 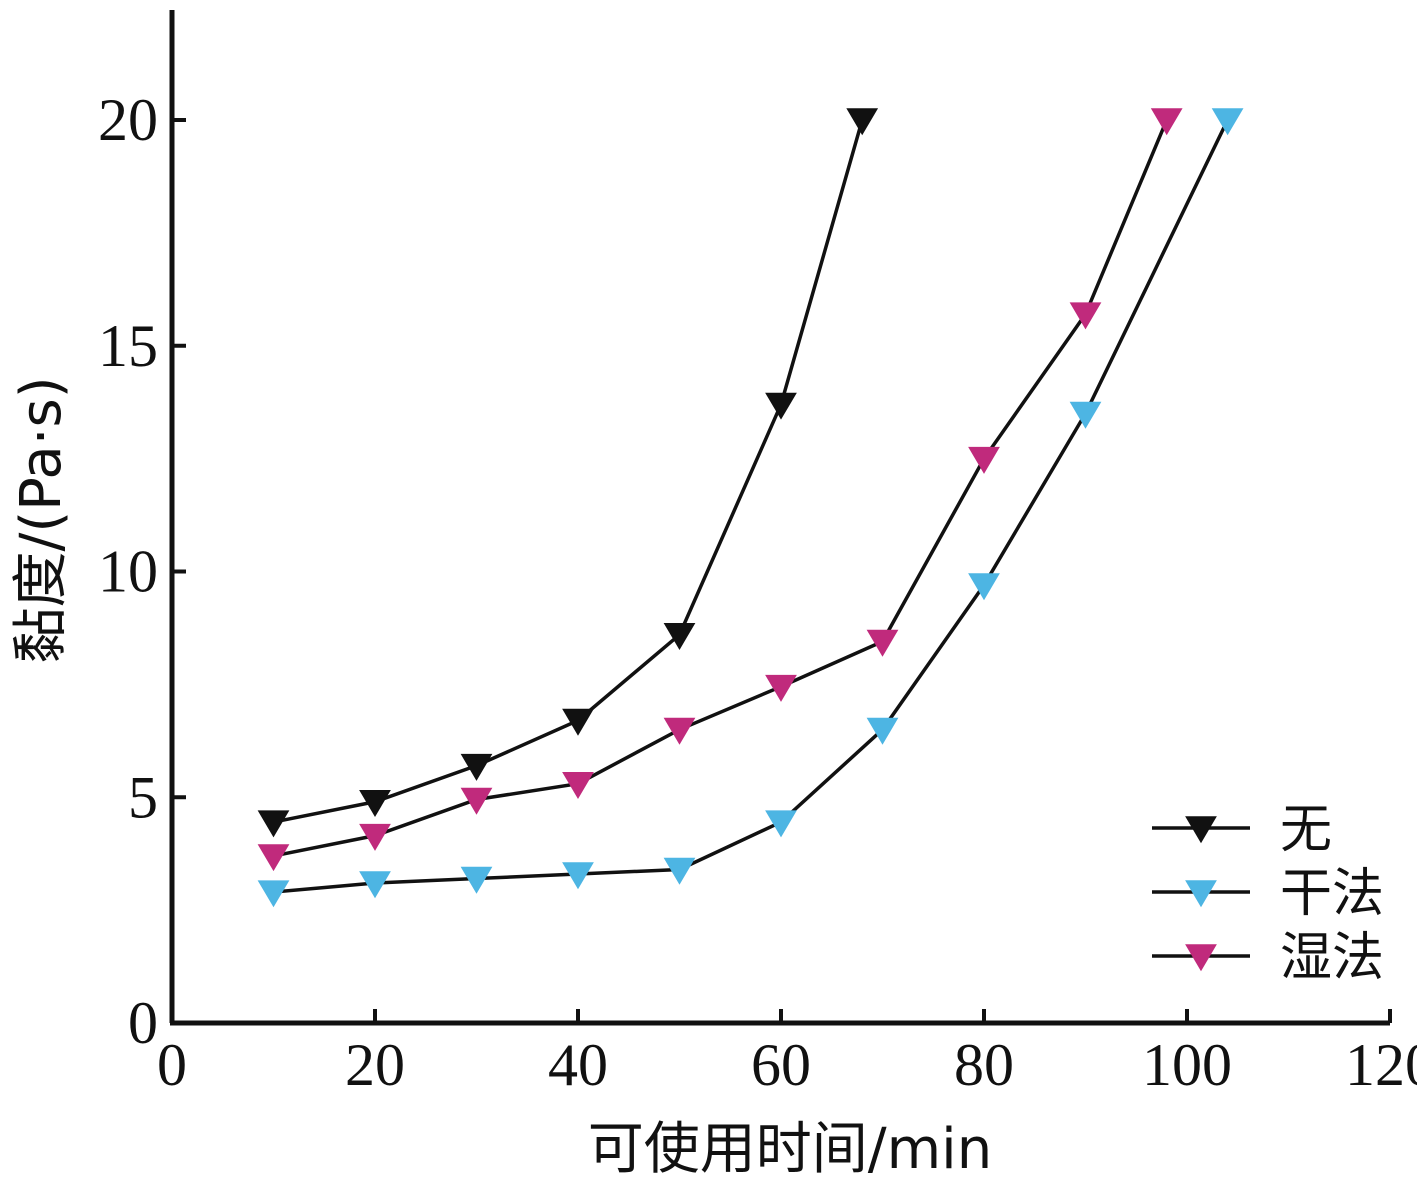 What do you see at coordinates (1187, 1065) in the screenshot?
I see `x-tick-label: 100` at bounding box center [1187, 1065].